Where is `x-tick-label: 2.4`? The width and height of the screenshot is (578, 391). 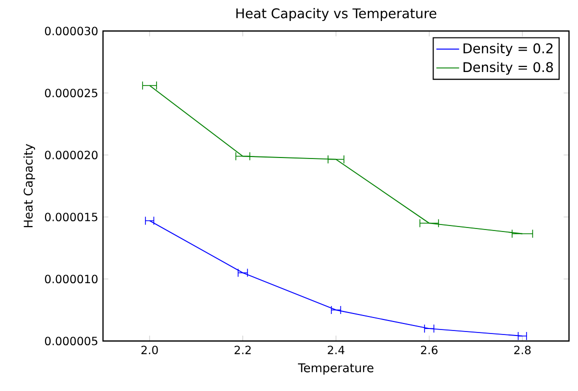
x-tick-label: 2.4 is located at coordinates (336, 350).